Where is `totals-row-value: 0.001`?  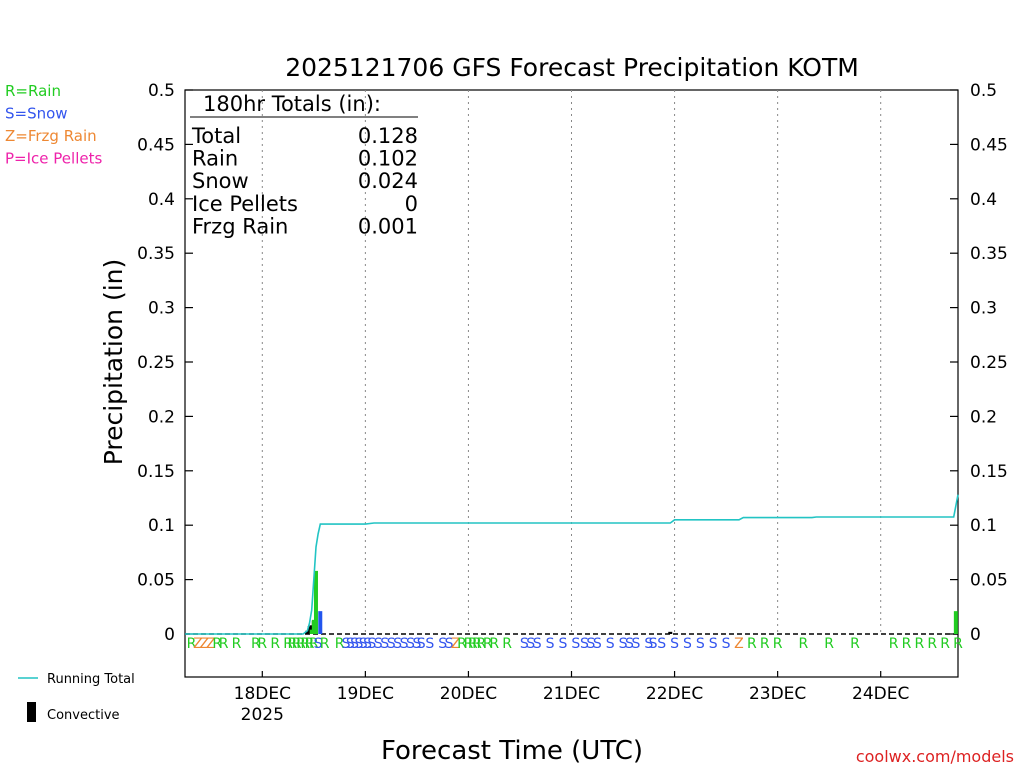
totals-row-value: 0.001 is located at coordinates (388, 226).